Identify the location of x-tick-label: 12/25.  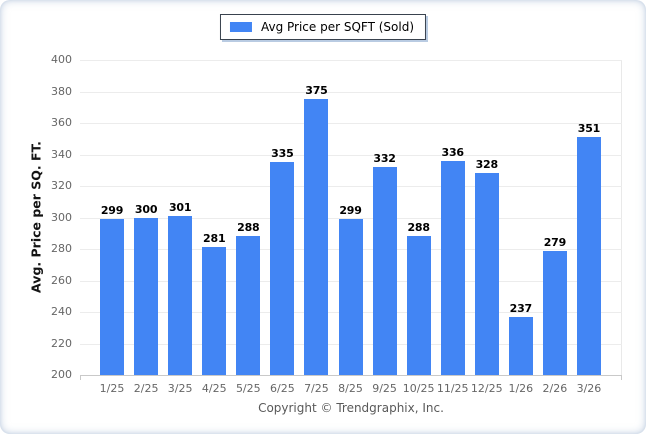
(486, 388).